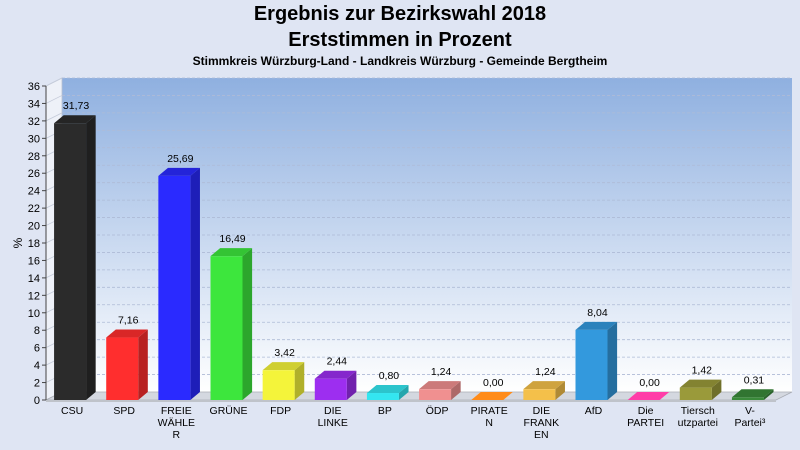  I want to click on category-label: BP, so click(385, 411).